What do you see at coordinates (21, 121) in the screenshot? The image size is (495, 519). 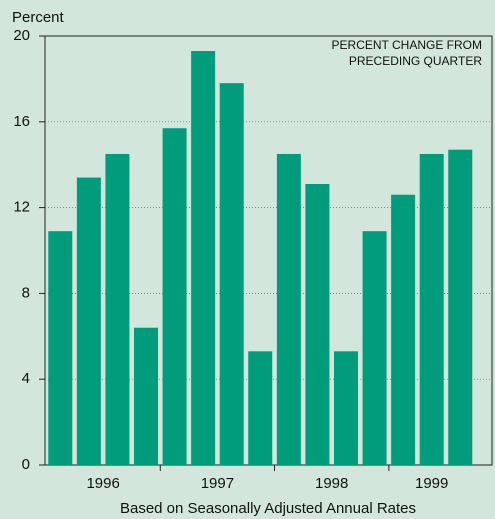 I see `y-tick-label: 16` at bounding box center [21, 121].